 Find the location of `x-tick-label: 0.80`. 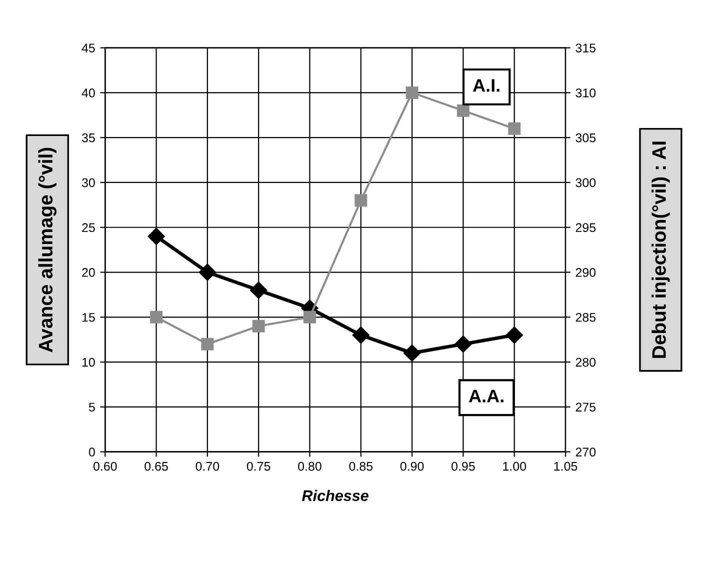

x-tick-label: 0.80 is located at coordinates (310, 466).